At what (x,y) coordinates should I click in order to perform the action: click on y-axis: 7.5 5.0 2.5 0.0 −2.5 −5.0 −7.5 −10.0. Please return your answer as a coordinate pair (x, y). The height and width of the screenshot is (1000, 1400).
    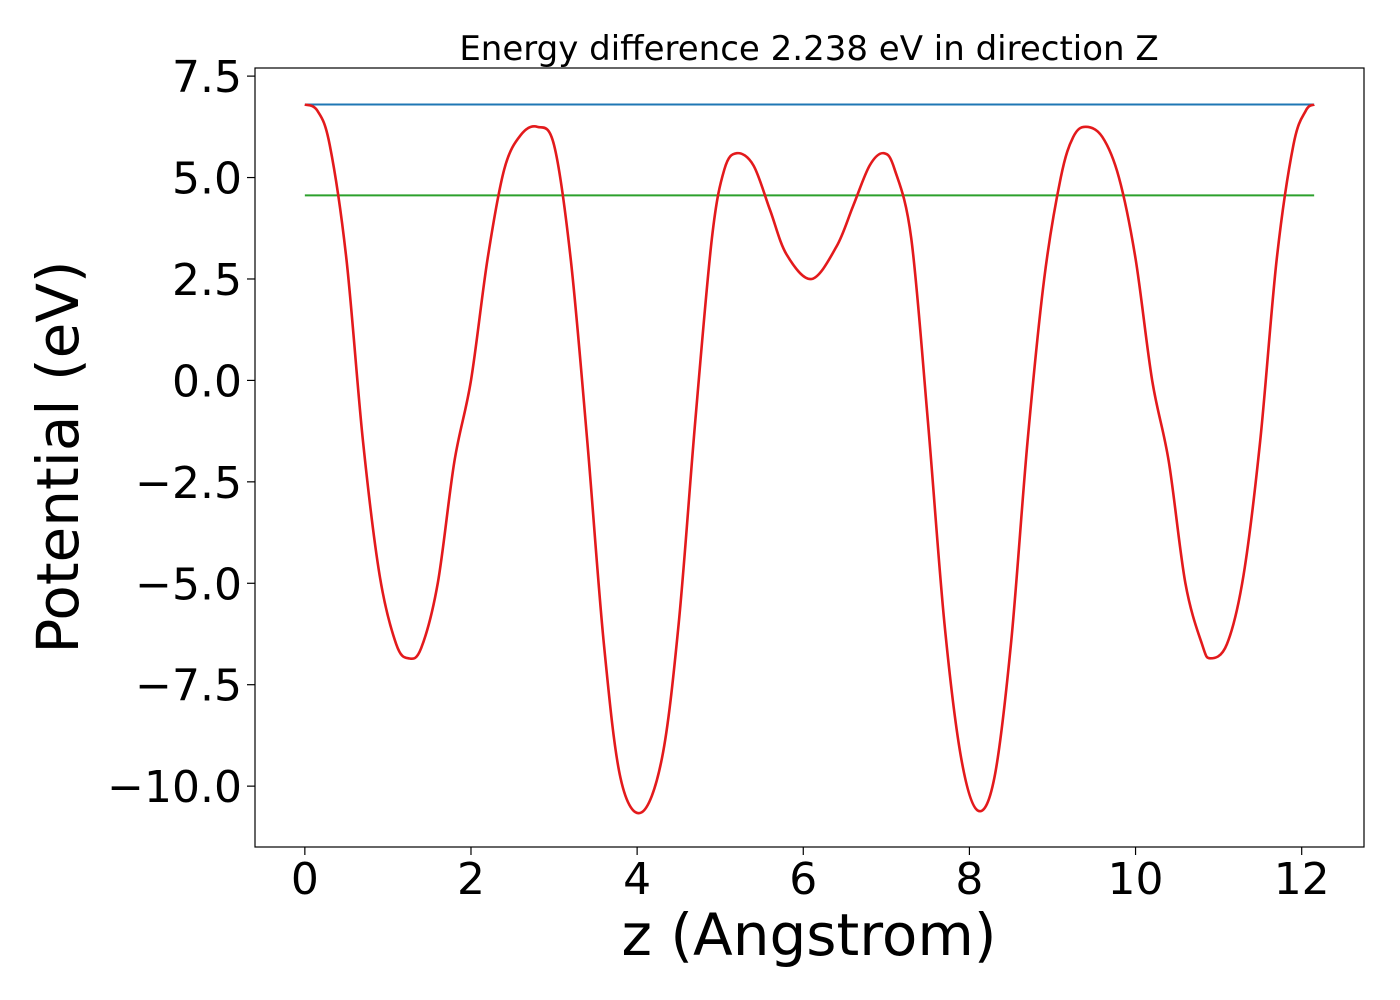
    Looking at the image, I should click on (181, 432).